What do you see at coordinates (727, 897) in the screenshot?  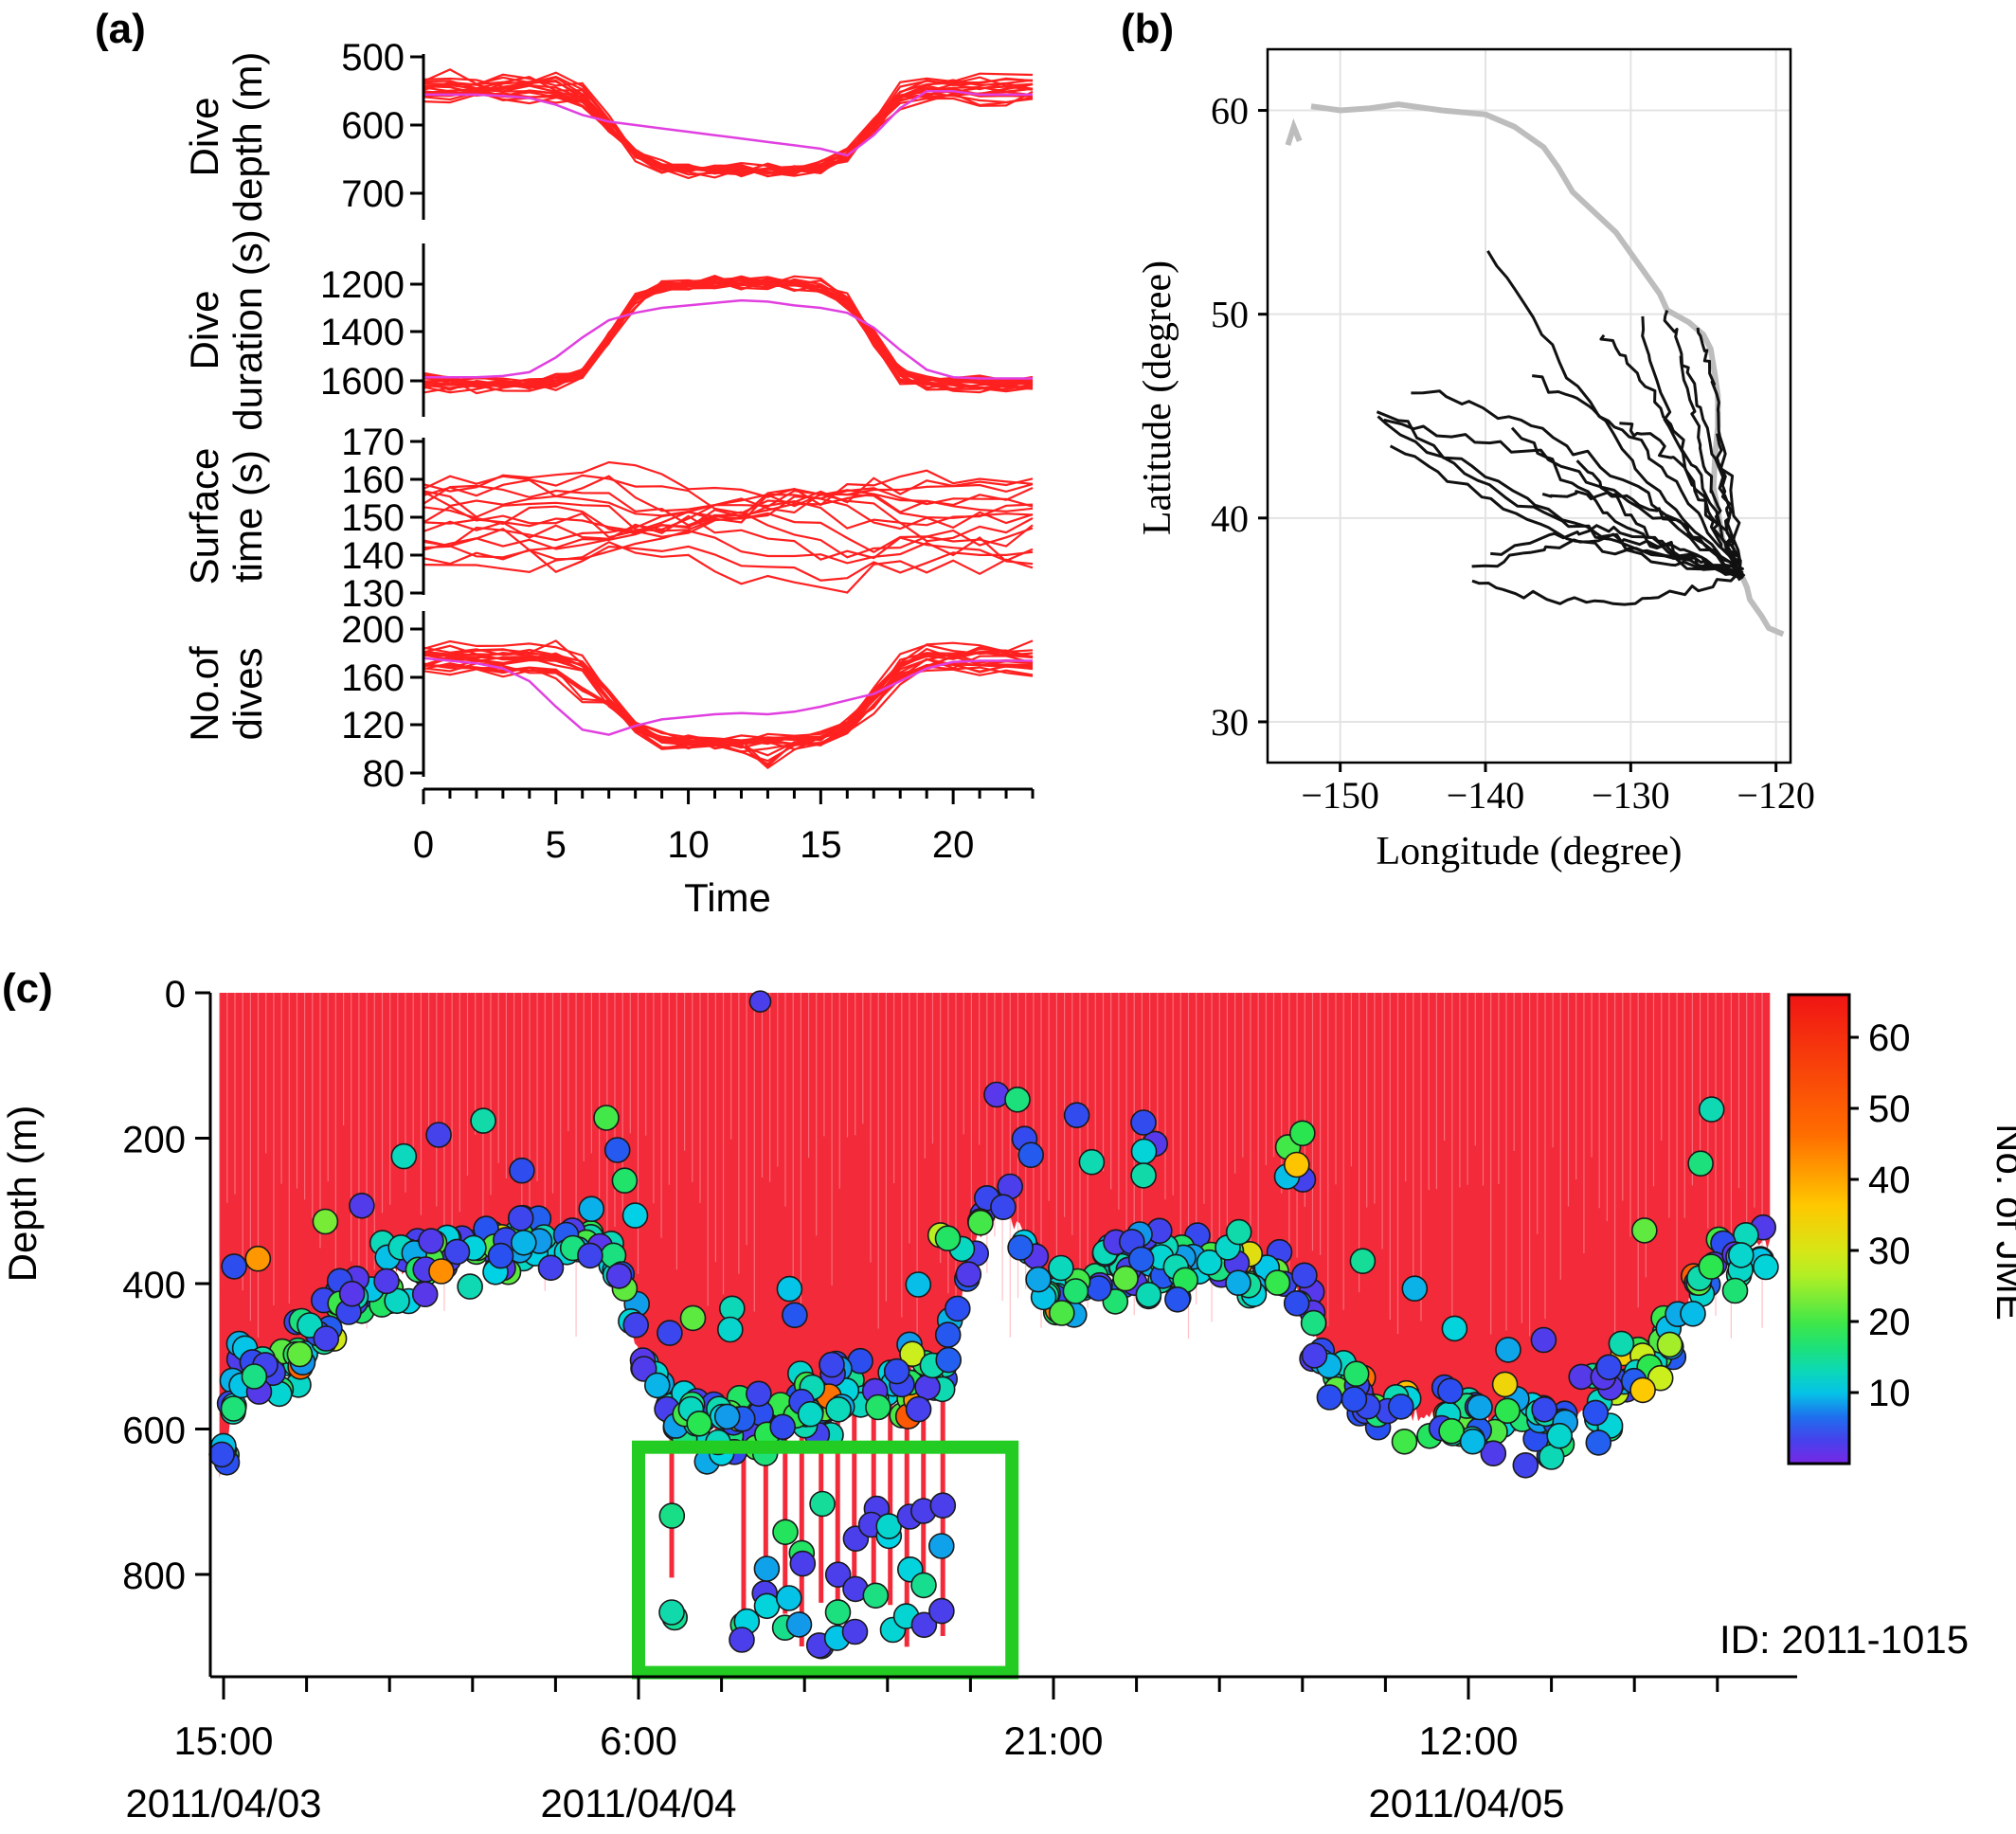 I see `panel-a-xlabel: Time` at bounding box center [727, 897].